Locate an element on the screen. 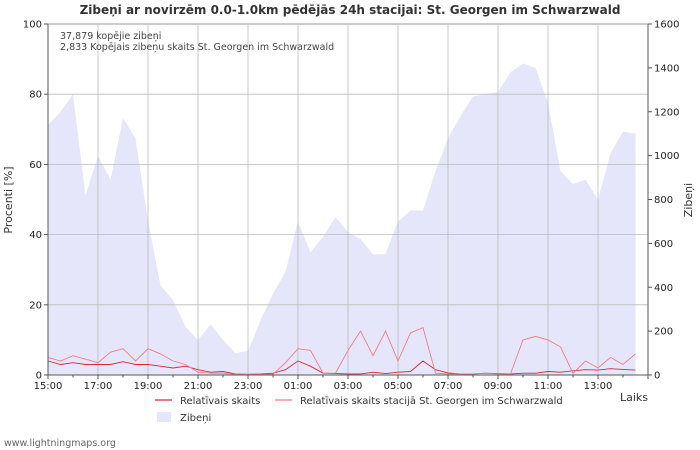 Image resolution: width=700 pixels, height=450 pixels. tick-label-left: 80 is located at coordinates (35, 95).